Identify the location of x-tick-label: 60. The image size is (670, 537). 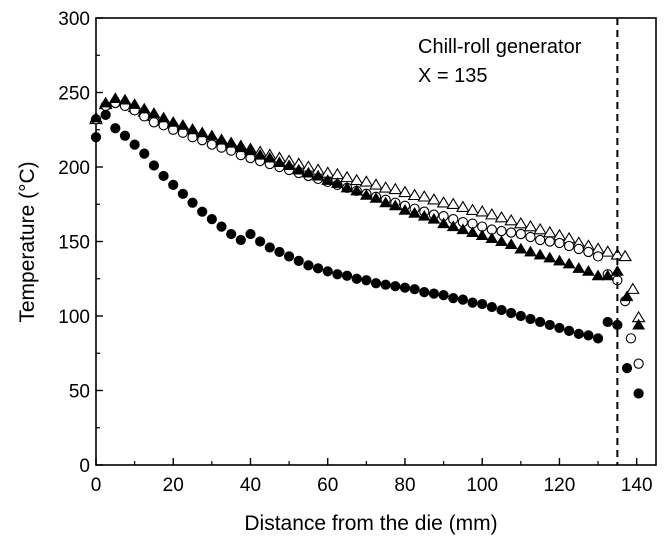
(327, 485).